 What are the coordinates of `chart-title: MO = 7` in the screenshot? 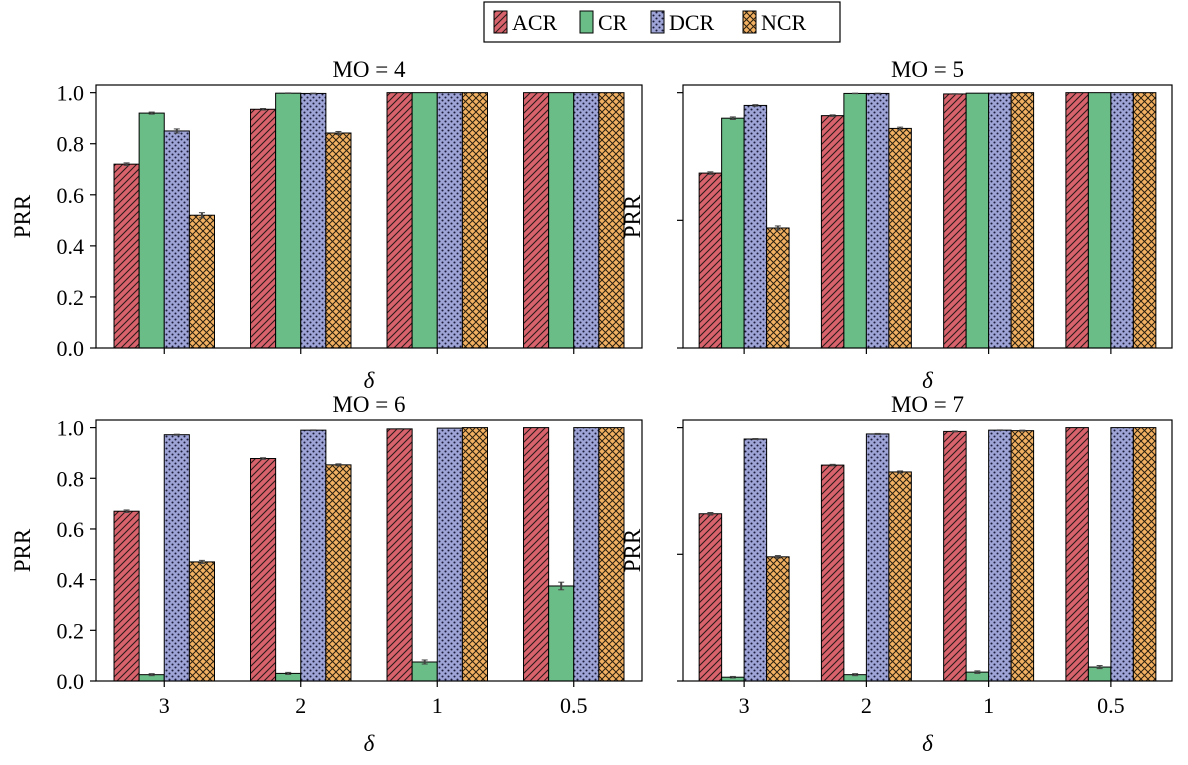 It's located at (927, 404).